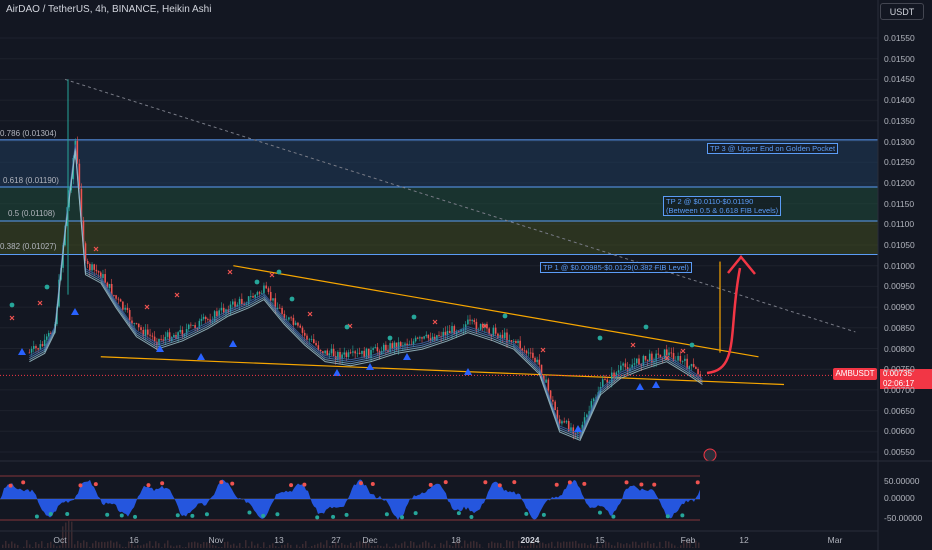 The width and height of the screenshot is (932, 550). Describe the element at coordinates (134, 540) in the screenshot. I see `time-tick-label: 16` at that location.